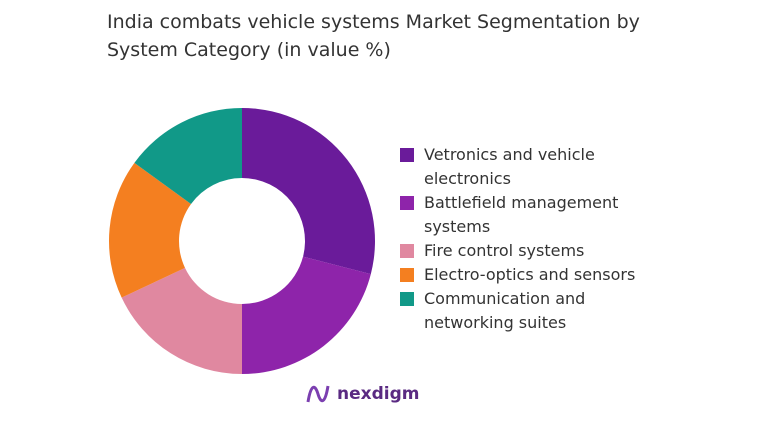 This screenshot has height=429, width=757. I want to click on legend-label: Electro-optics and sensors, so click(530, 274).